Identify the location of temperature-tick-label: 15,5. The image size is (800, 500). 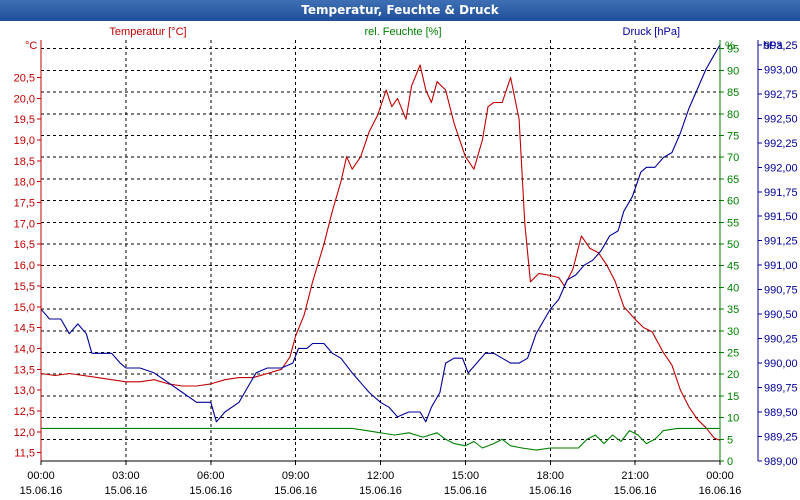
(24, 287).